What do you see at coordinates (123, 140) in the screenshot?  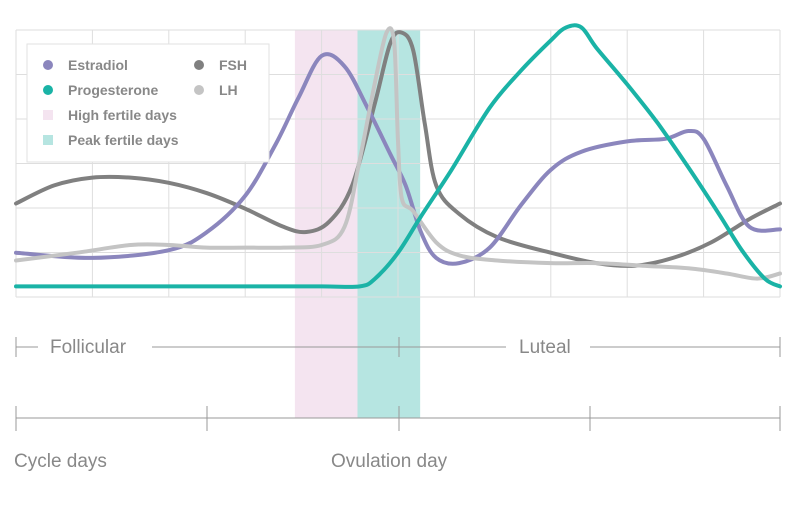 I see `legend-label-peak-fertile: Peak fertile days` at bounding box center [123, 140].